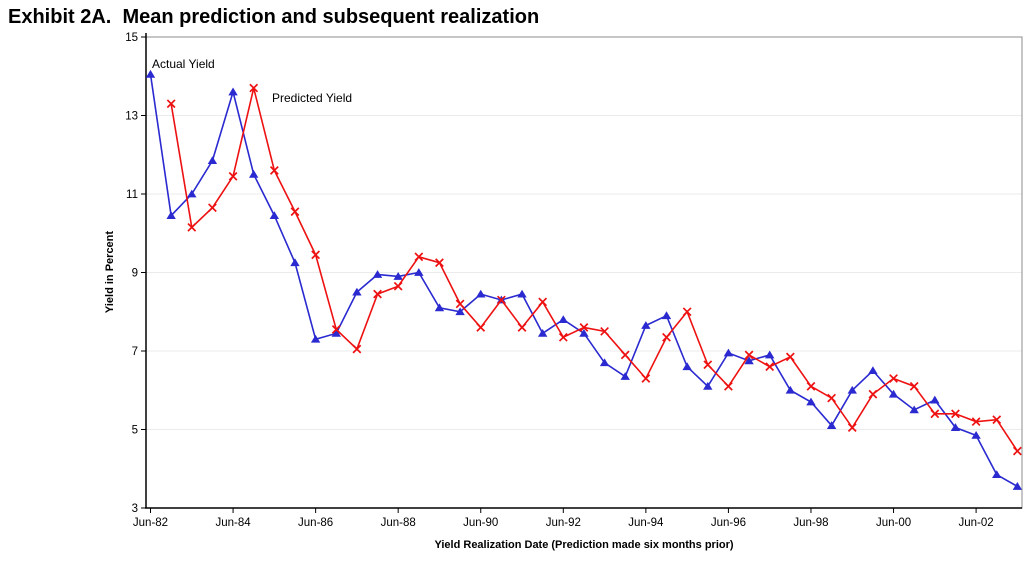  What do you see at coordinates (135, 509) in the screenshot?
I see `y-tick-label: 3` at bounding box center [135, 509].